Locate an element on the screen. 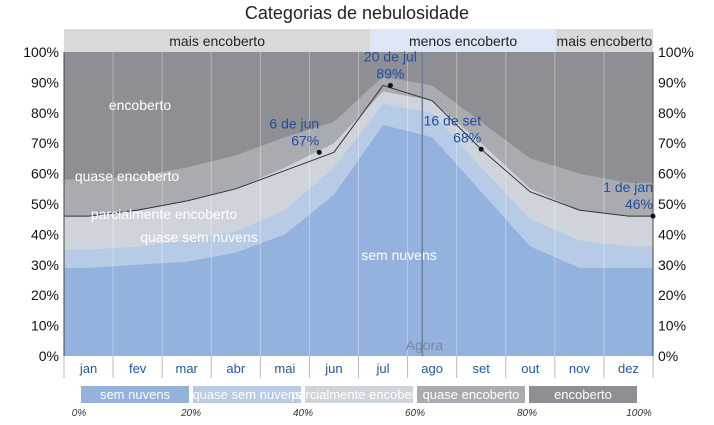  annotation-value-2: 68% is located at coordinates (467, 137).